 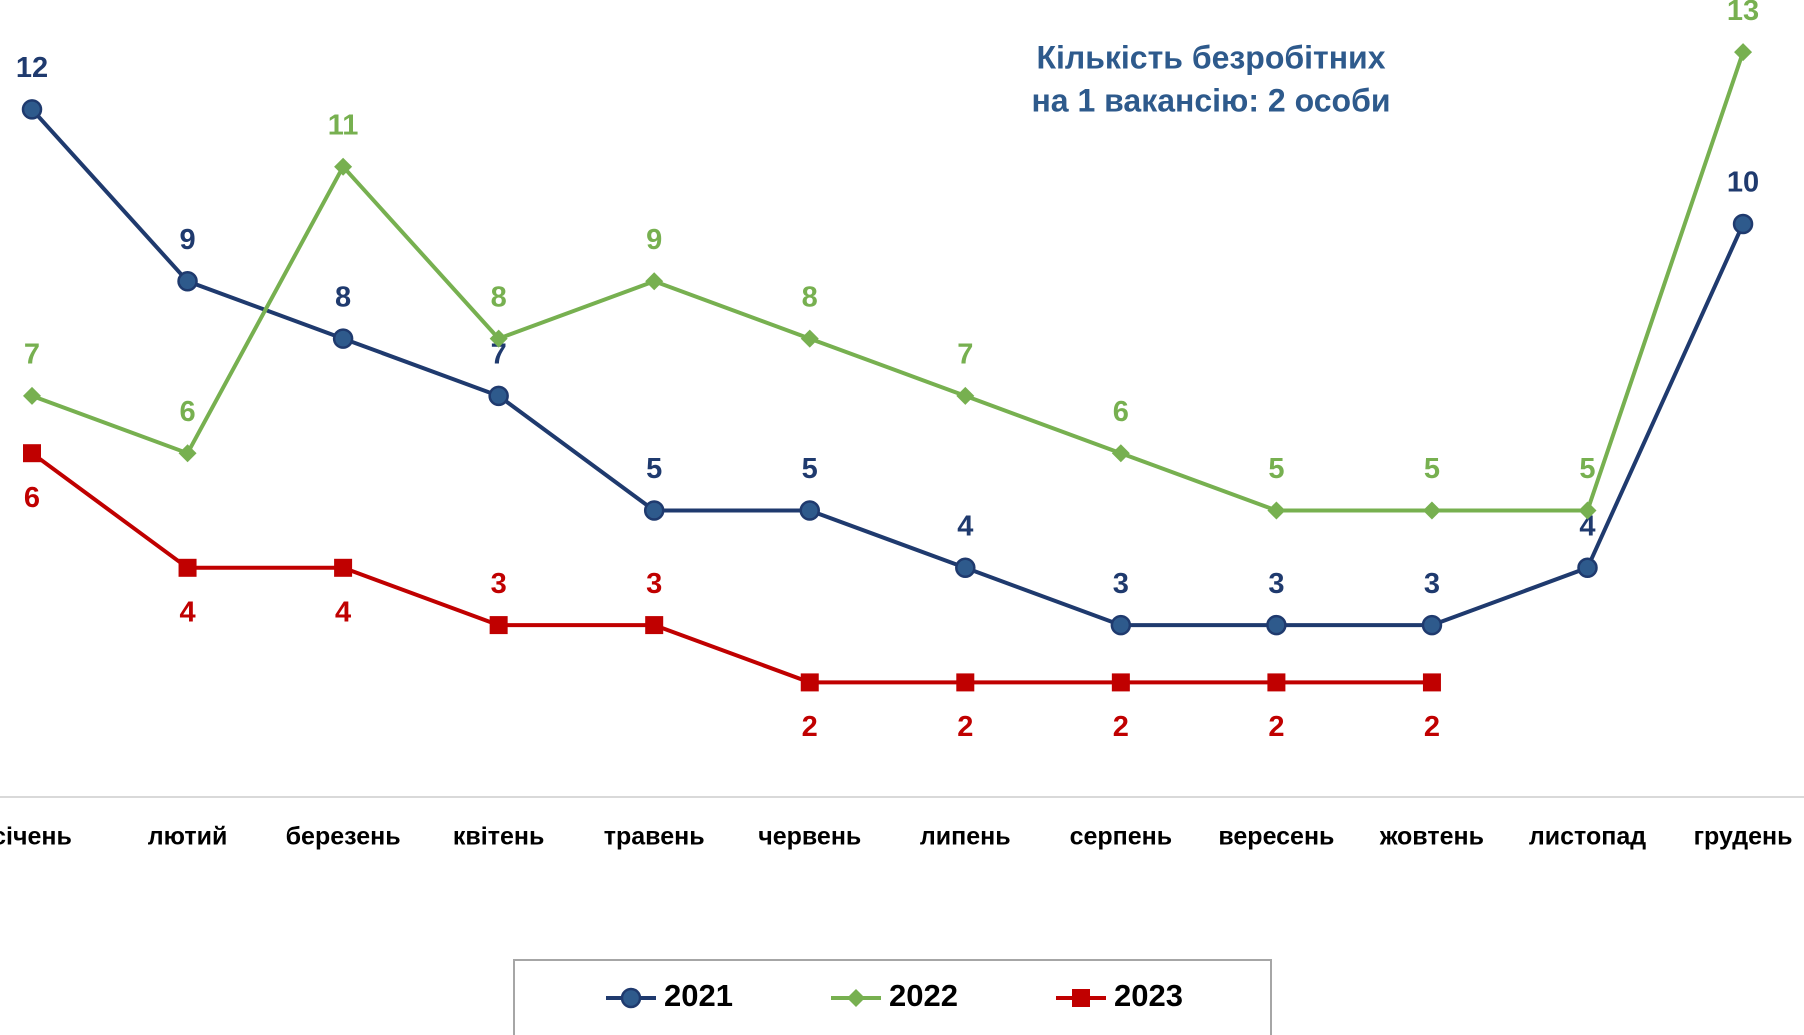 I want to click on data-label: 10, so click(x=1743, y=183).